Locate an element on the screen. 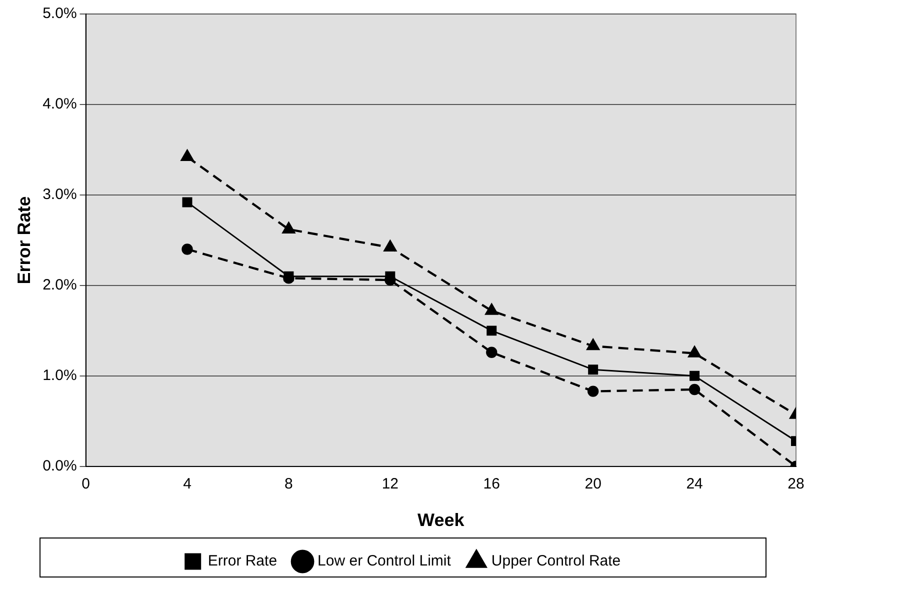  x-axis-title: Week is located at coordinates (442, 520).